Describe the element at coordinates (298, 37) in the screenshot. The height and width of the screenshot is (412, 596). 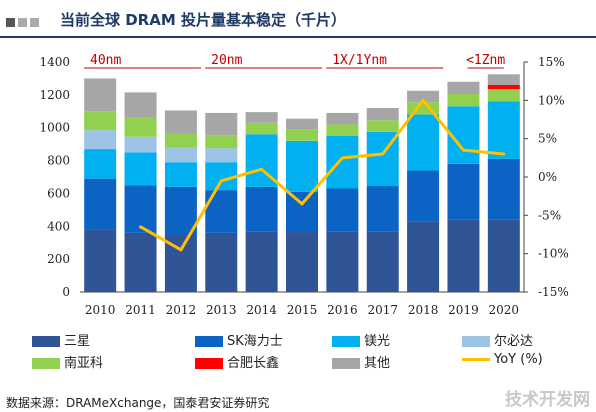
I see `title-rule` at that location.